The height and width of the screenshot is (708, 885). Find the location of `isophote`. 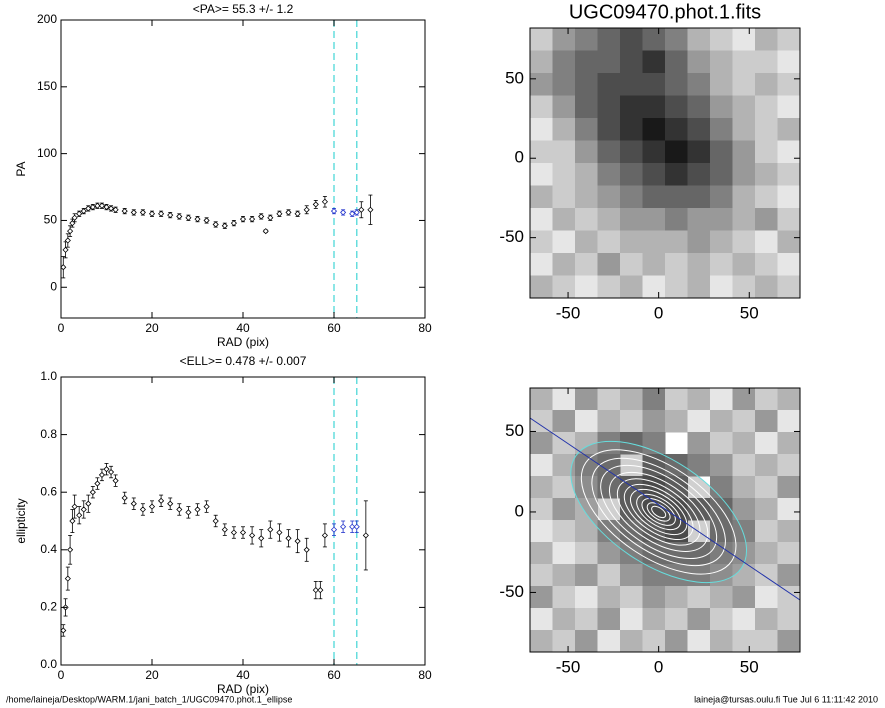

isophote is located at coordinates (658, 512).